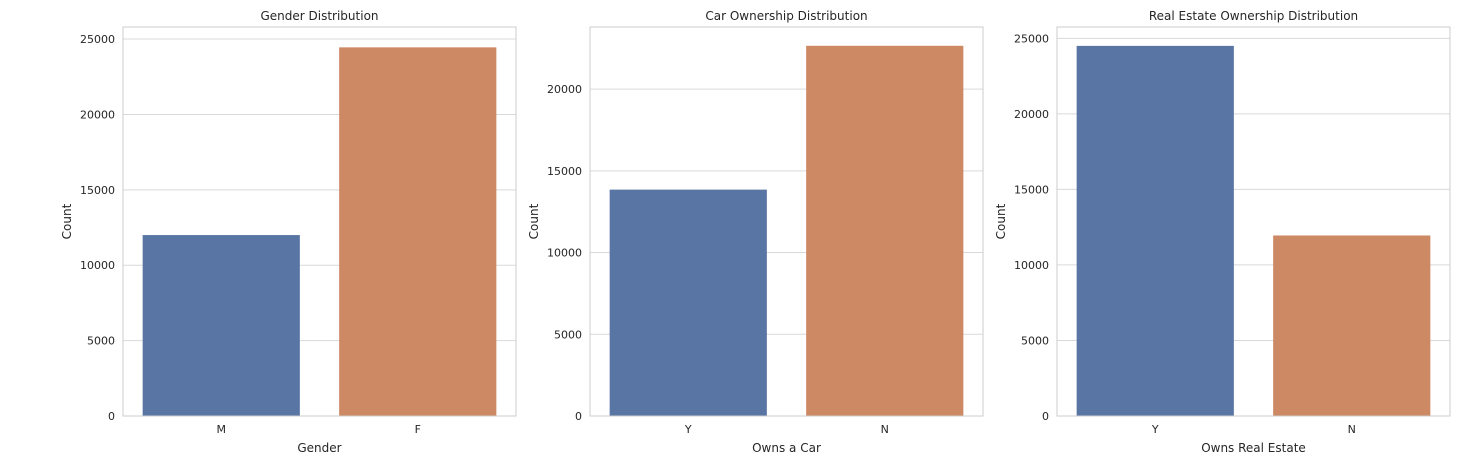  I want to click on chart-title: Gender Distribution, so click(319, 16).